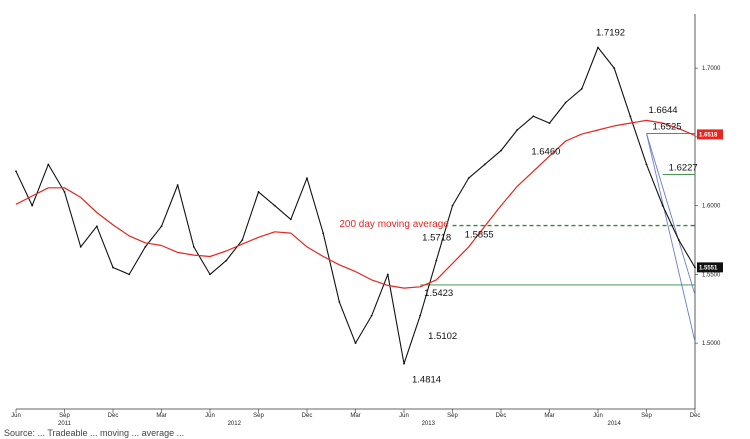  What do you see at coordinates (711, 69) in the screenshot?
I see `y-tick-label: 1.7000` at bounding box center [711, 69].